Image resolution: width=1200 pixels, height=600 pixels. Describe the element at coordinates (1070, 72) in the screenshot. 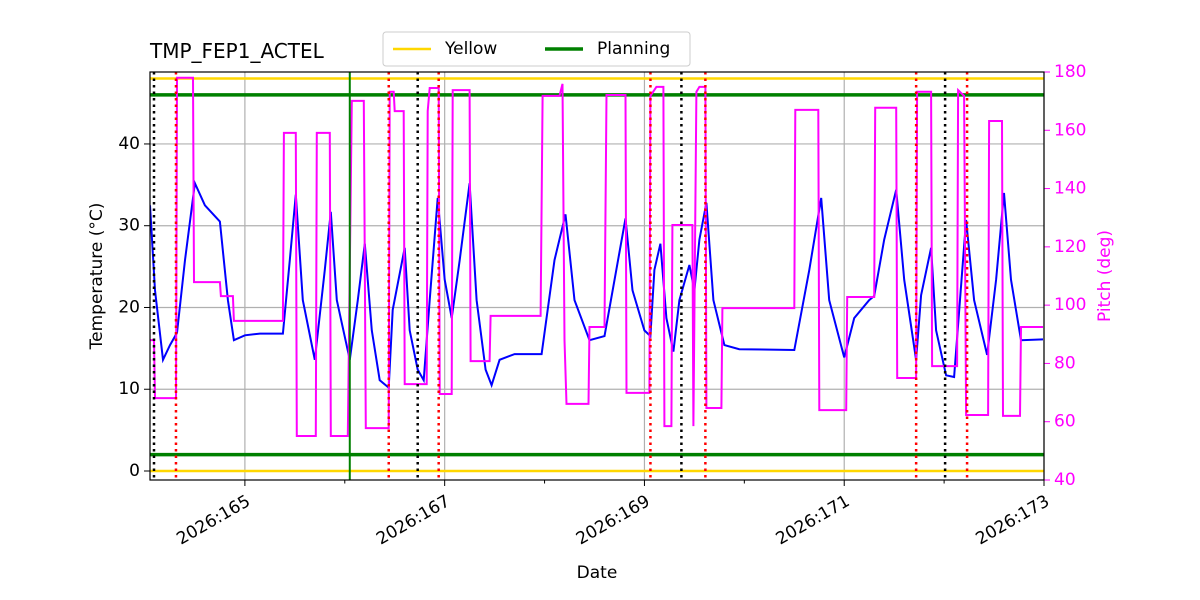

I see `y2-tick-label: 180` at that location.